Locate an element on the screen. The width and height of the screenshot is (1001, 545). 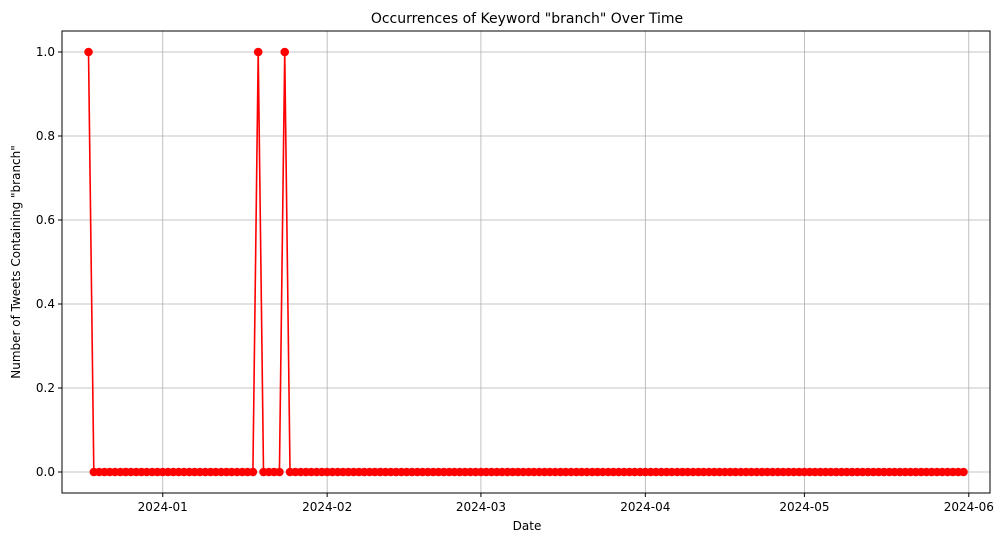
x-tick-label: 2024-03 is located at coordinates (481, 507).